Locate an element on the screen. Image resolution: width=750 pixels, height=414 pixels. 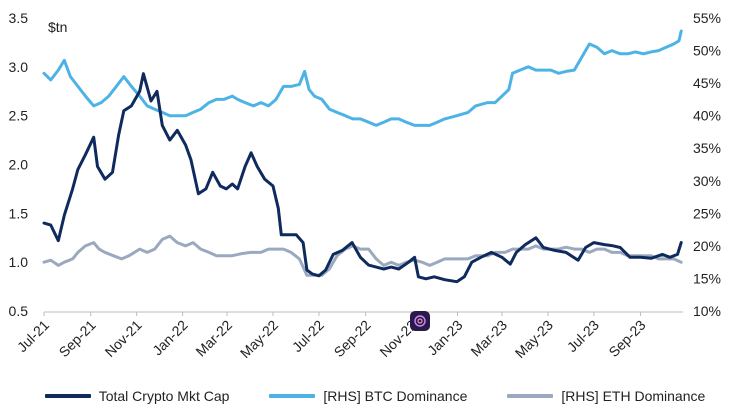
x-axis-tick-label: Mar-23 is located at coordinates (488, 338).